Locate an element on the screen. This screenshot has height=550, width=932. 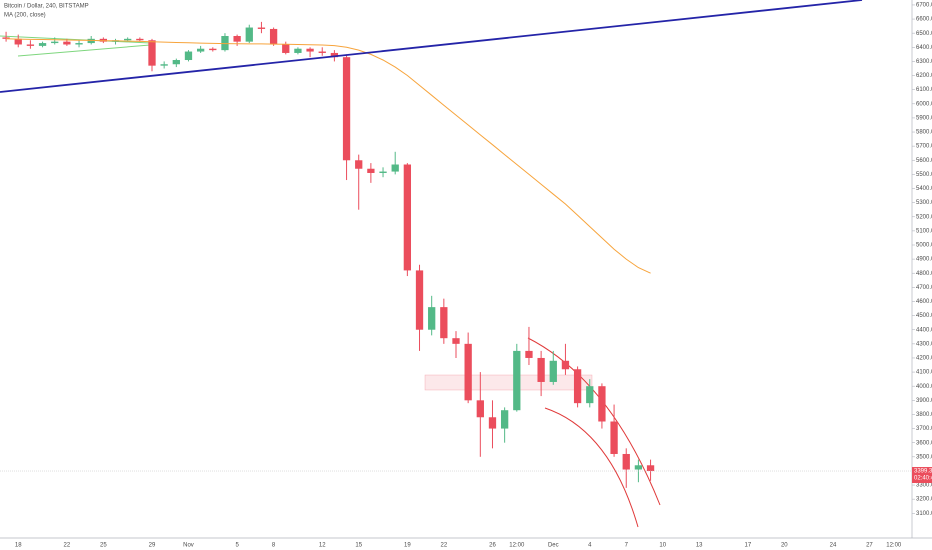
x-tick-label: 5 is located at coordinates (237, 546).